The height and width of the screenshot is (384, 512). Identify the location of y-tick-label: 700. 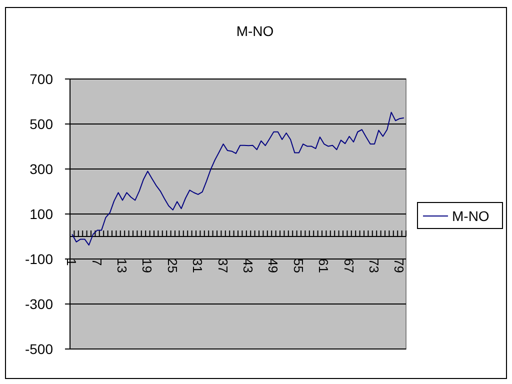
(42, 79).